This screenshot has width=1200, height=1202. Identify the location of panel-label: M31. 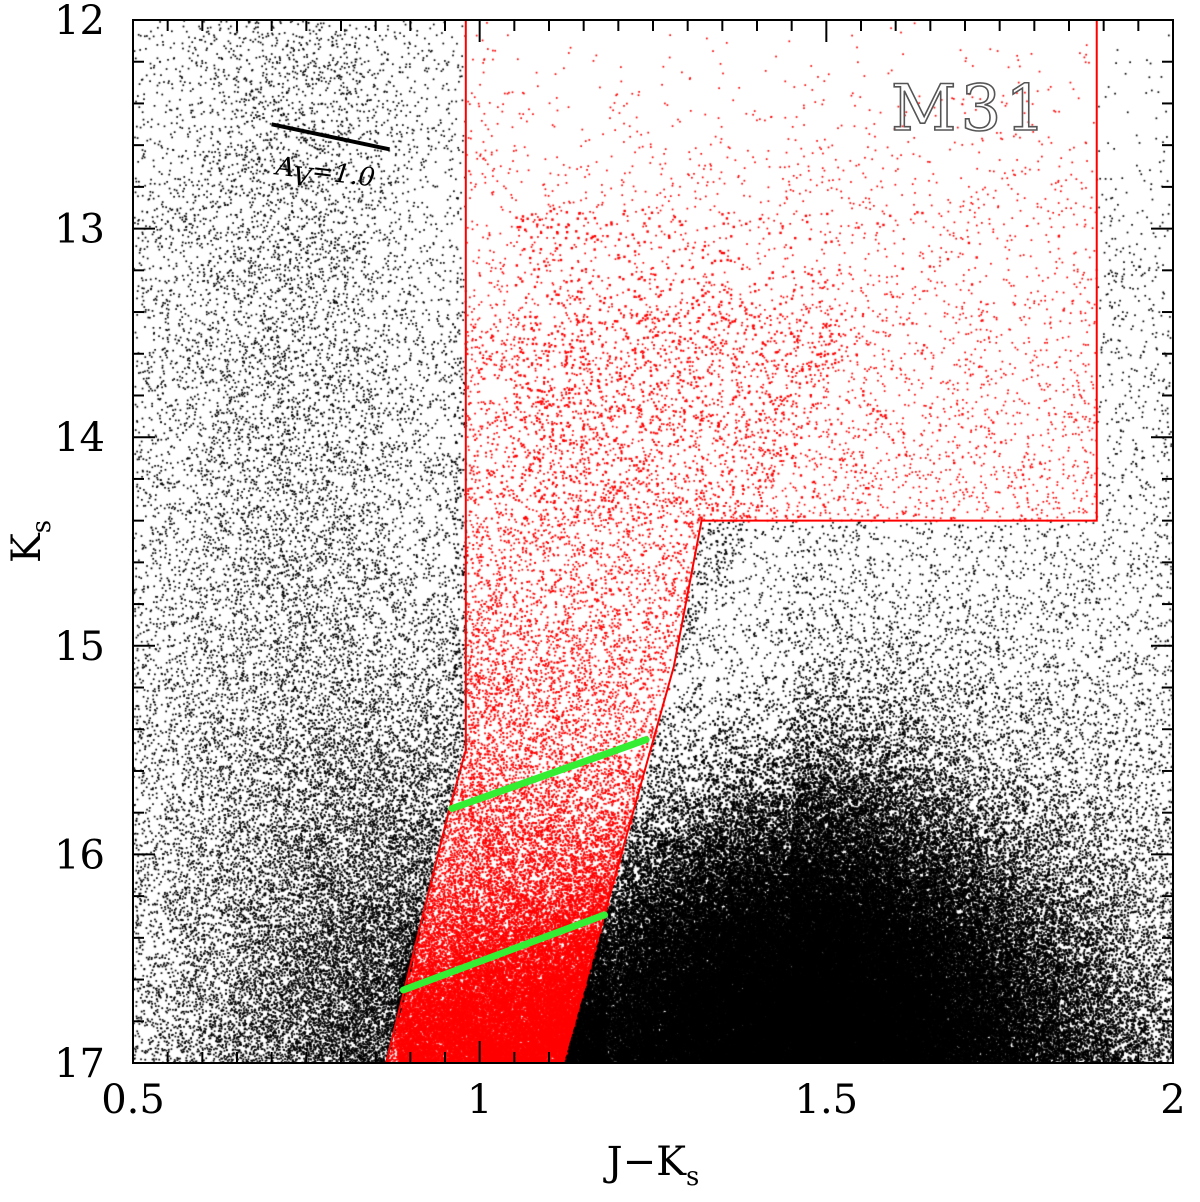
(970, 109).